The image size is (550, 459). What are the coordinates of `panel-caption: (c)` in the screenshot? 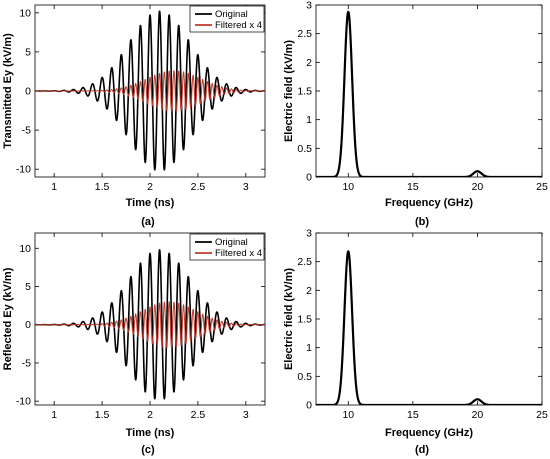 It's located at (148, 450).